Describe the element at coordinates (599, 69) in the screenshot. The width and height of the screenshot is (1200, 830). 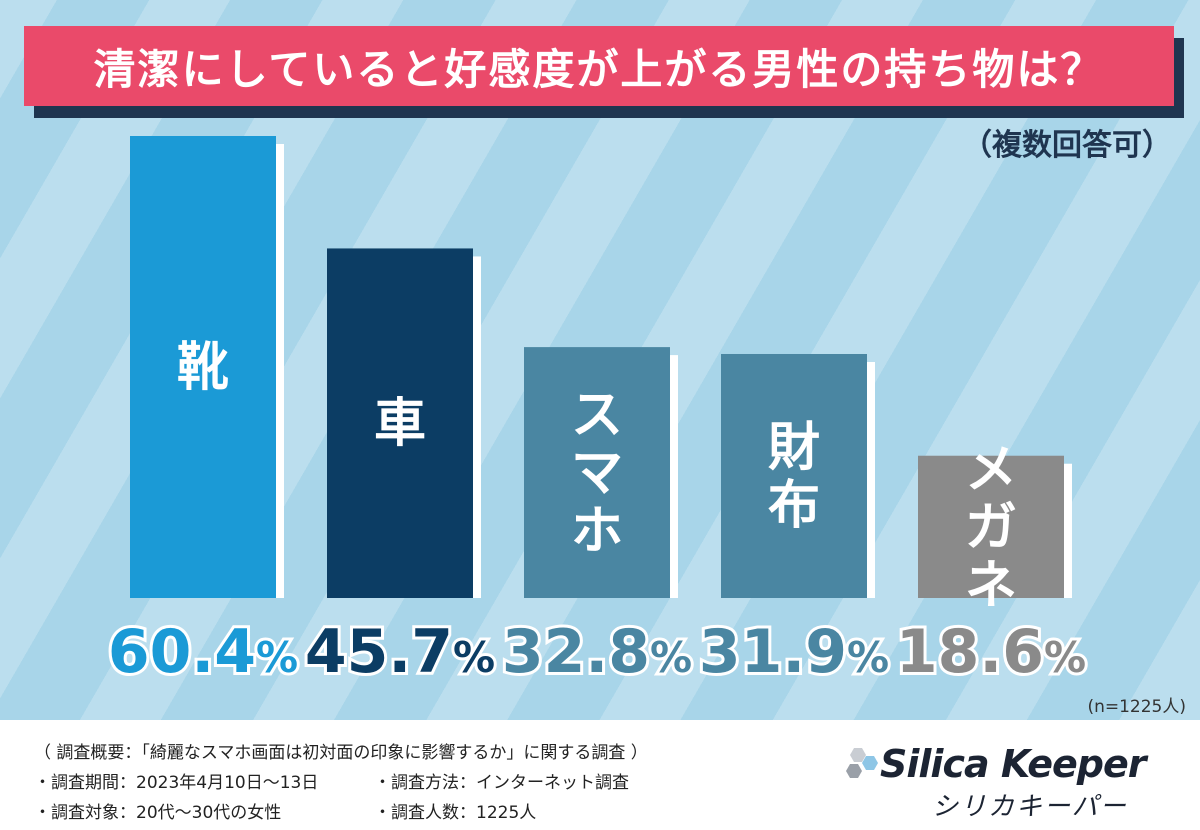
I see `chart-title: 清潔にしていると好感度が上がる男性の持ち物は？` at that location.